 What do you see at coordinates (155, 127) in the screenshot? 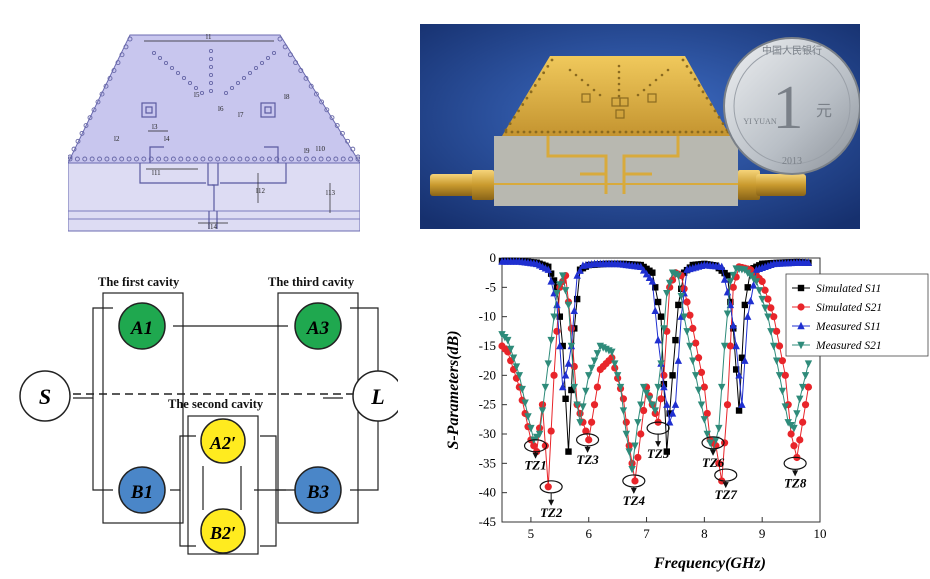
I see `layout-dimension-label: l3` at bounding box center [155, 127].